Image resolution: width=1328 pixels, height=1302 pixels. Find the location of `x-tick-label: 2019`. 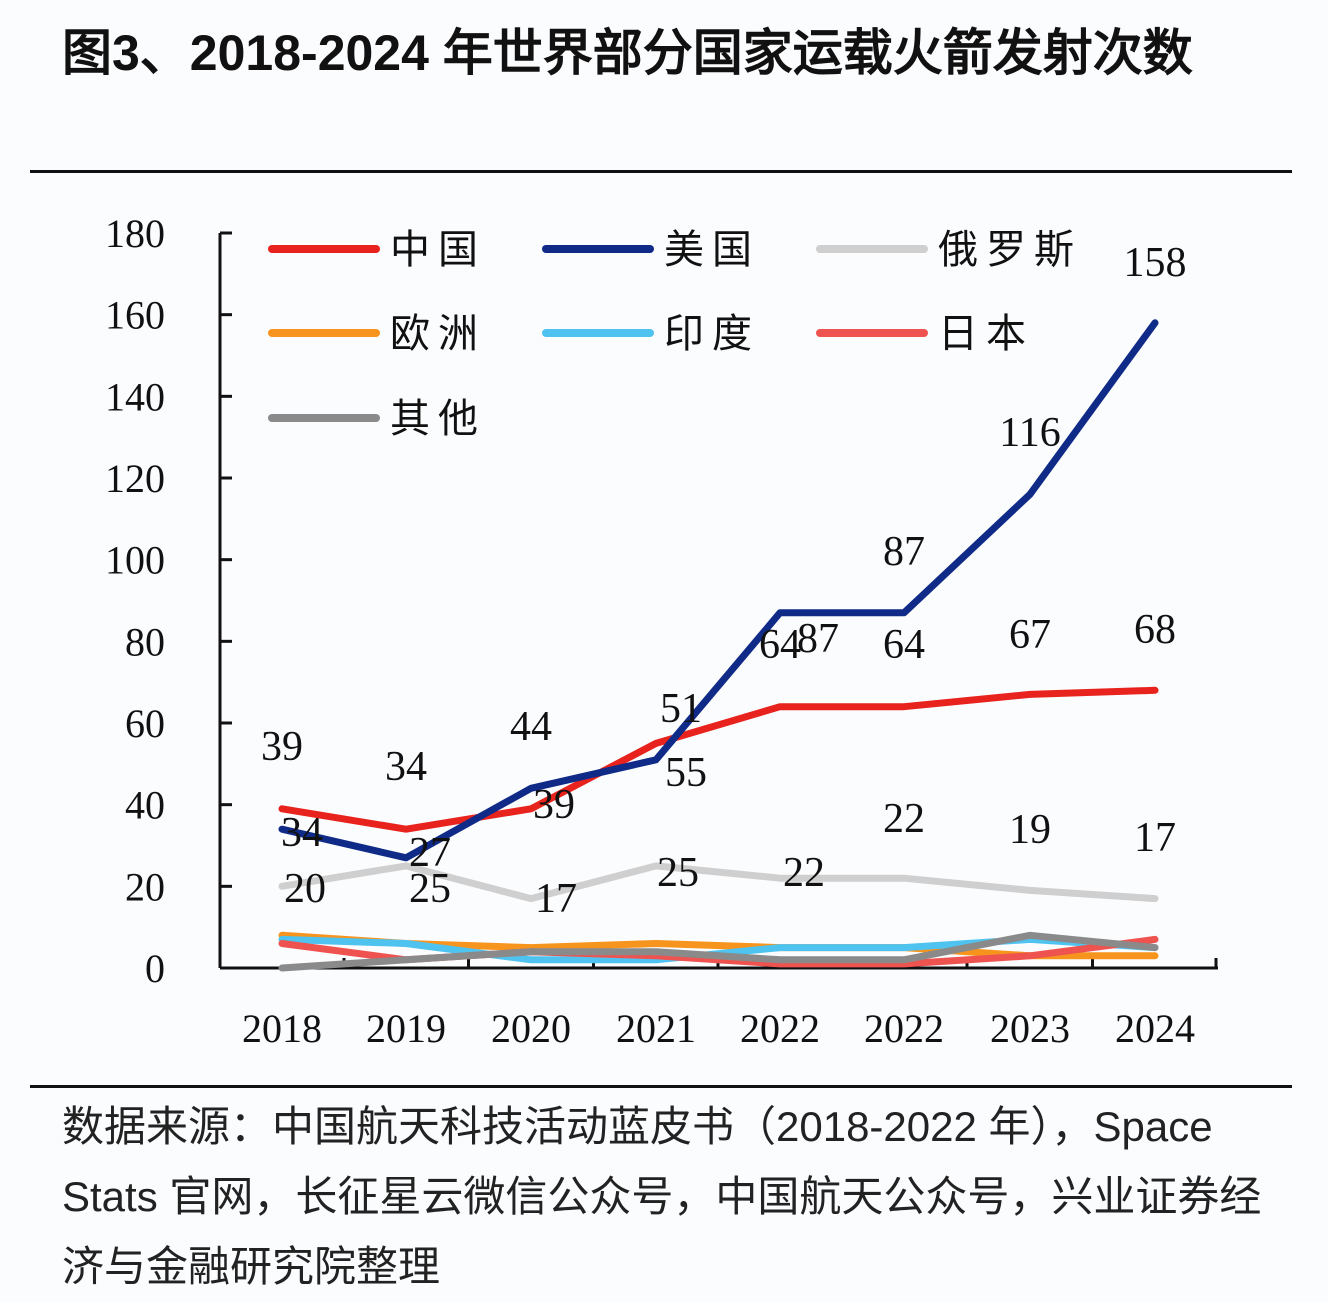

x-tick-label: 2019 is located at coordinates (406, 1028).